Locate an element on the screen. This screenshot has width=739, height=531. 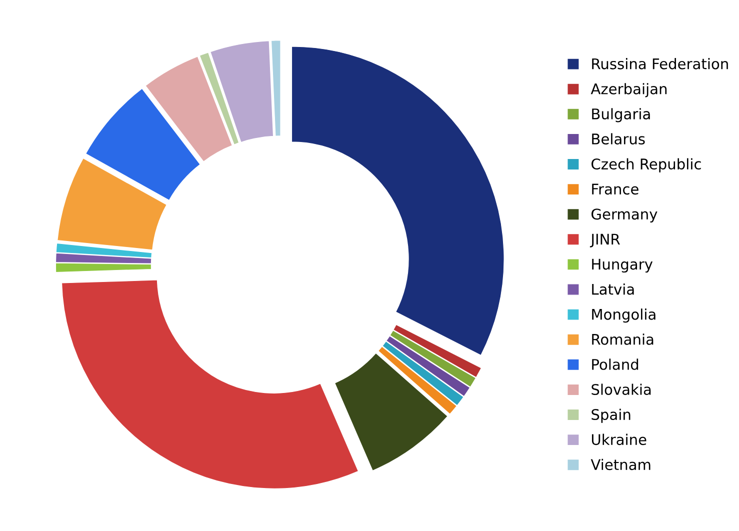
legend-label: Belarus is located at coordinates (618, 138).